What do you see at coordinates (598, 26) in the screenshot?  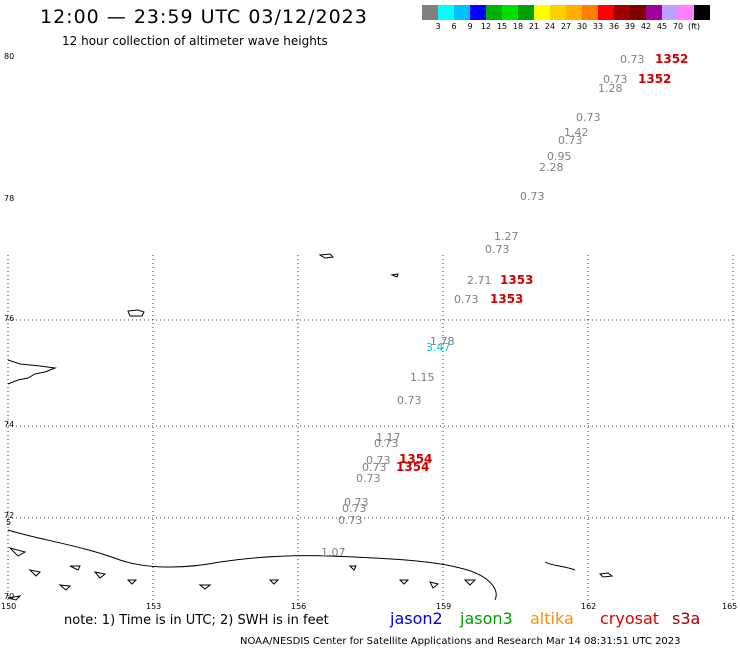 I see `scale-label: 33` at bounding box center [598, 26].